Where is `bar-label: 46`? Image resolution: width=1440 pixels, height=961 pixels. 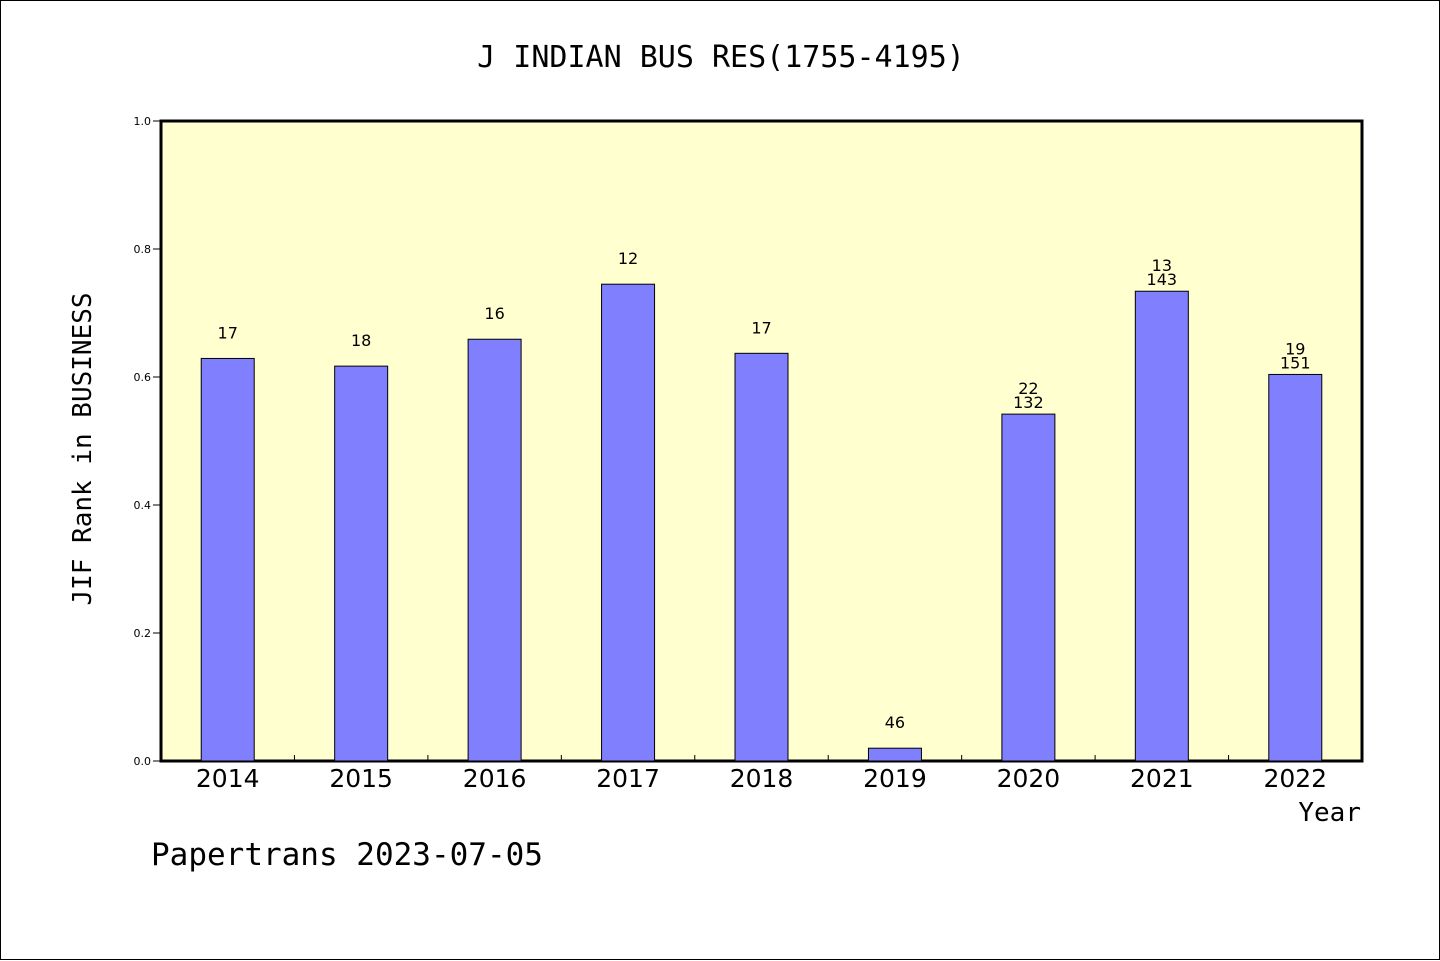
bar-label: 46 is located at coordinates (895, 722).